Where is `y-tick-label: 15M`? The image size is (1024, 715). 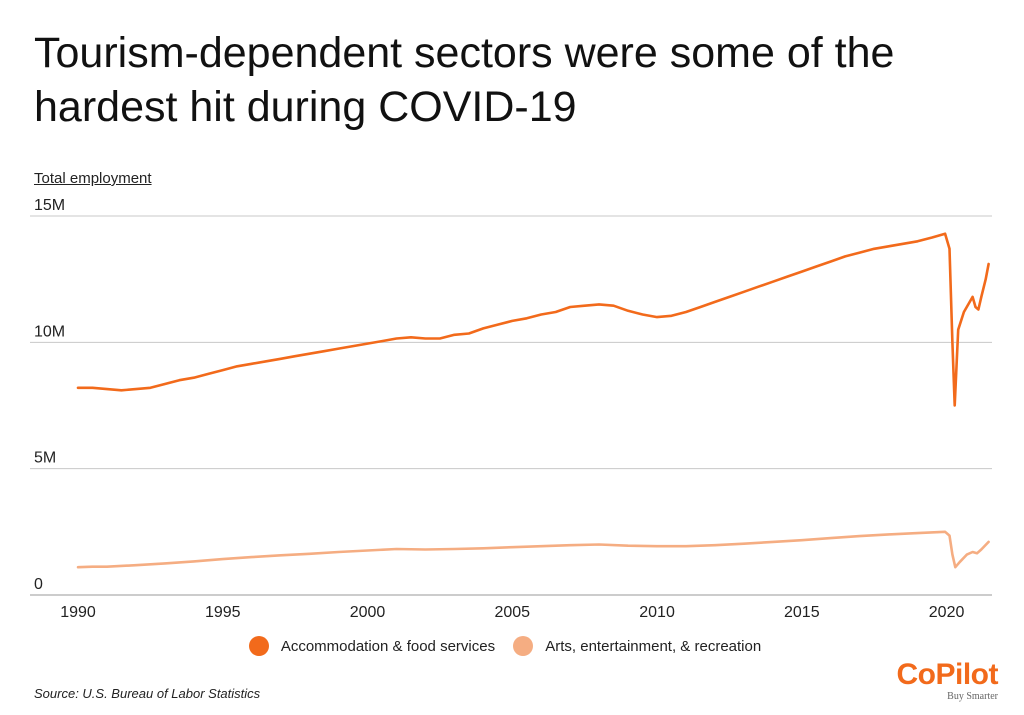
y-tick-label: 15M is located at coordinates (49, 205).